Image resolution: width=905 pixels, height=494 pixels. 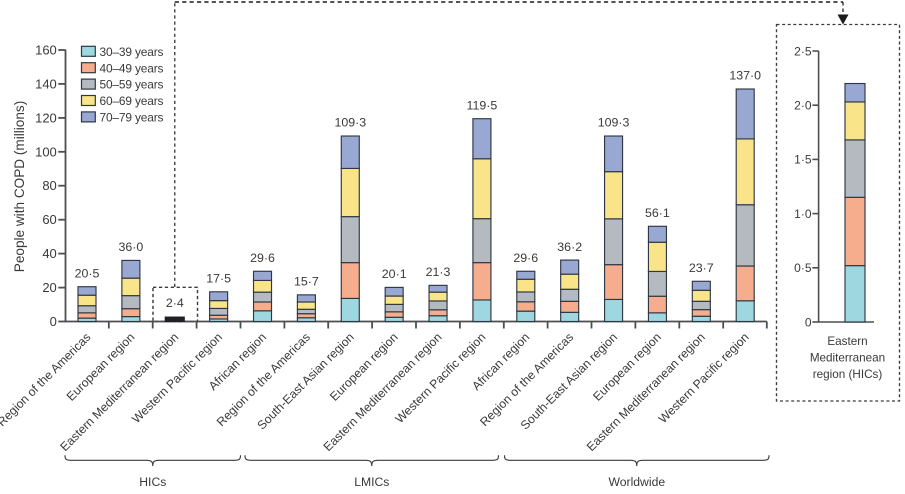 What do you see at coordinates (132, 85) in the screenshot?
I see `svg-text: 50–59 years` at bounding box center [132, 85].